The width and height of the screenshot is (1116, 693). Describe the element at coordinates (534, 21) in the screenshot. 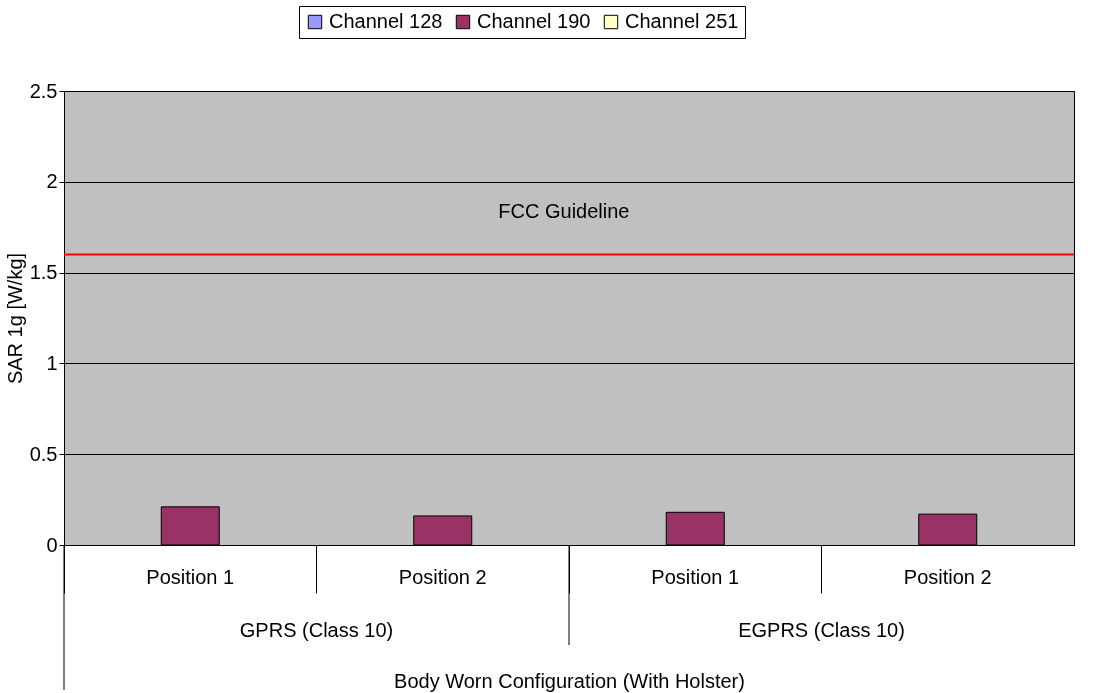

I see `legend-label: Channel 190` at that location.